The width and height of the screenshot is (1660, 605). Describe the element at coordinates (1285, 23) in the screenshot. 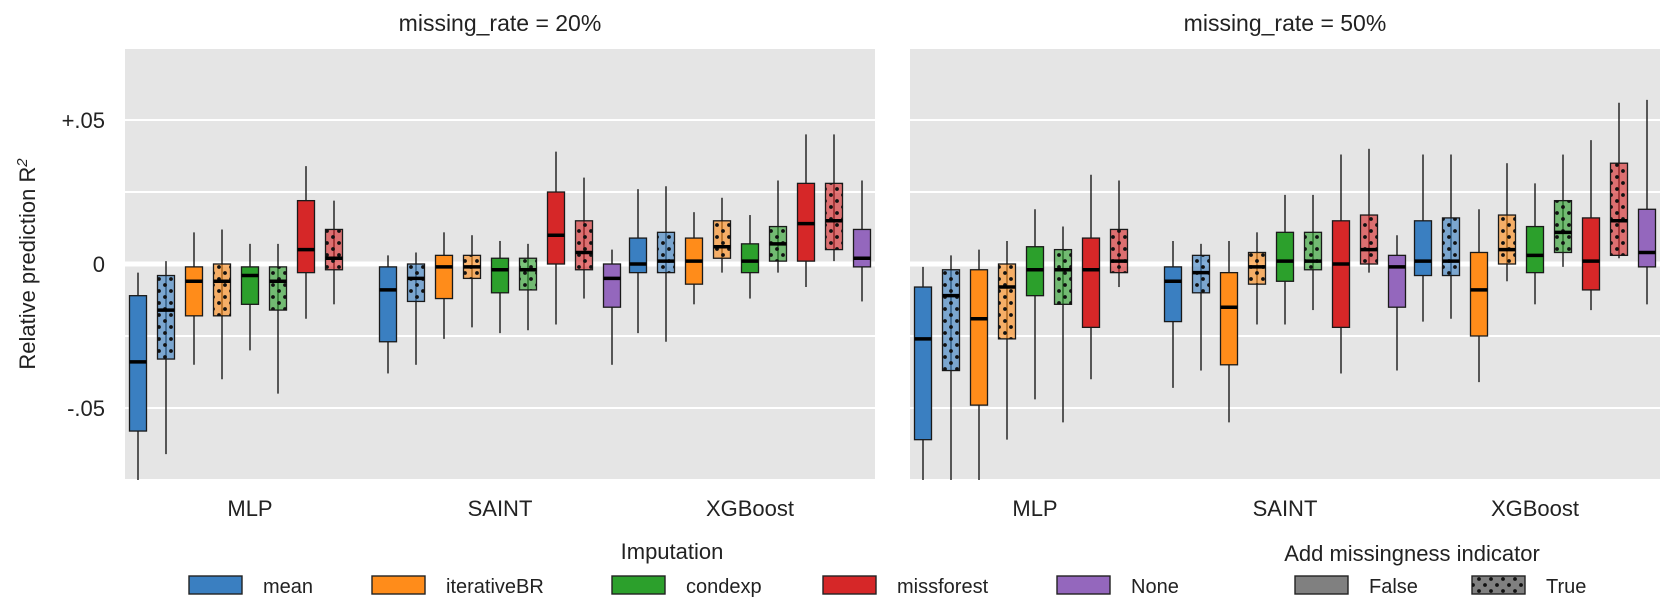

I see `facet-title: missing_rate = 50%` at that location.